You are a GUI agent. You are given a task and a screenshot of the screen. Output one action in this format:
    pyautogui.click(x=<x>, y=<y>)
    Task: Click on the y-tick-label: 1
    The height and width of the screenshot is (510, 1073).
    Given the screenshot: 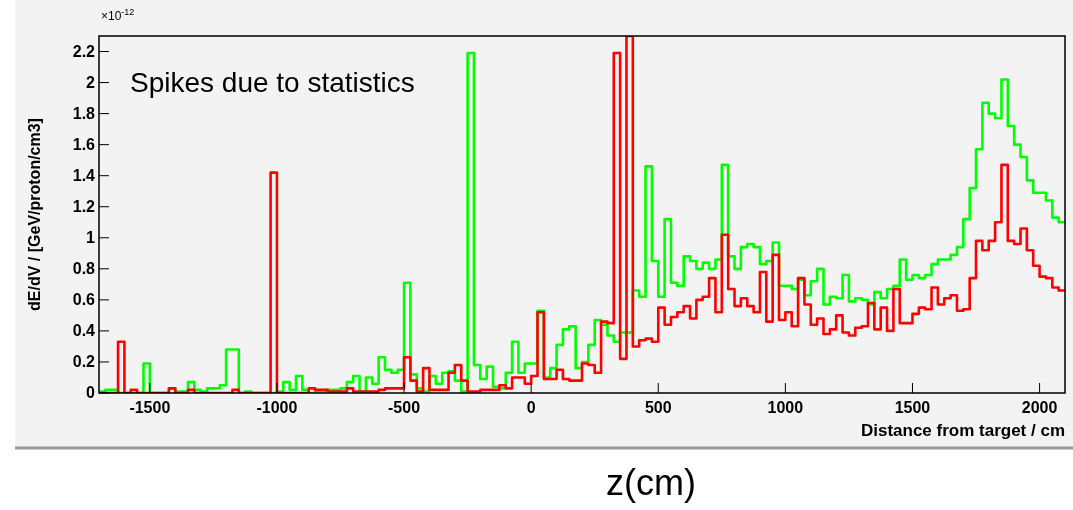 What is the action you would take?
    pyautogui.click(x=91, y=237)
    